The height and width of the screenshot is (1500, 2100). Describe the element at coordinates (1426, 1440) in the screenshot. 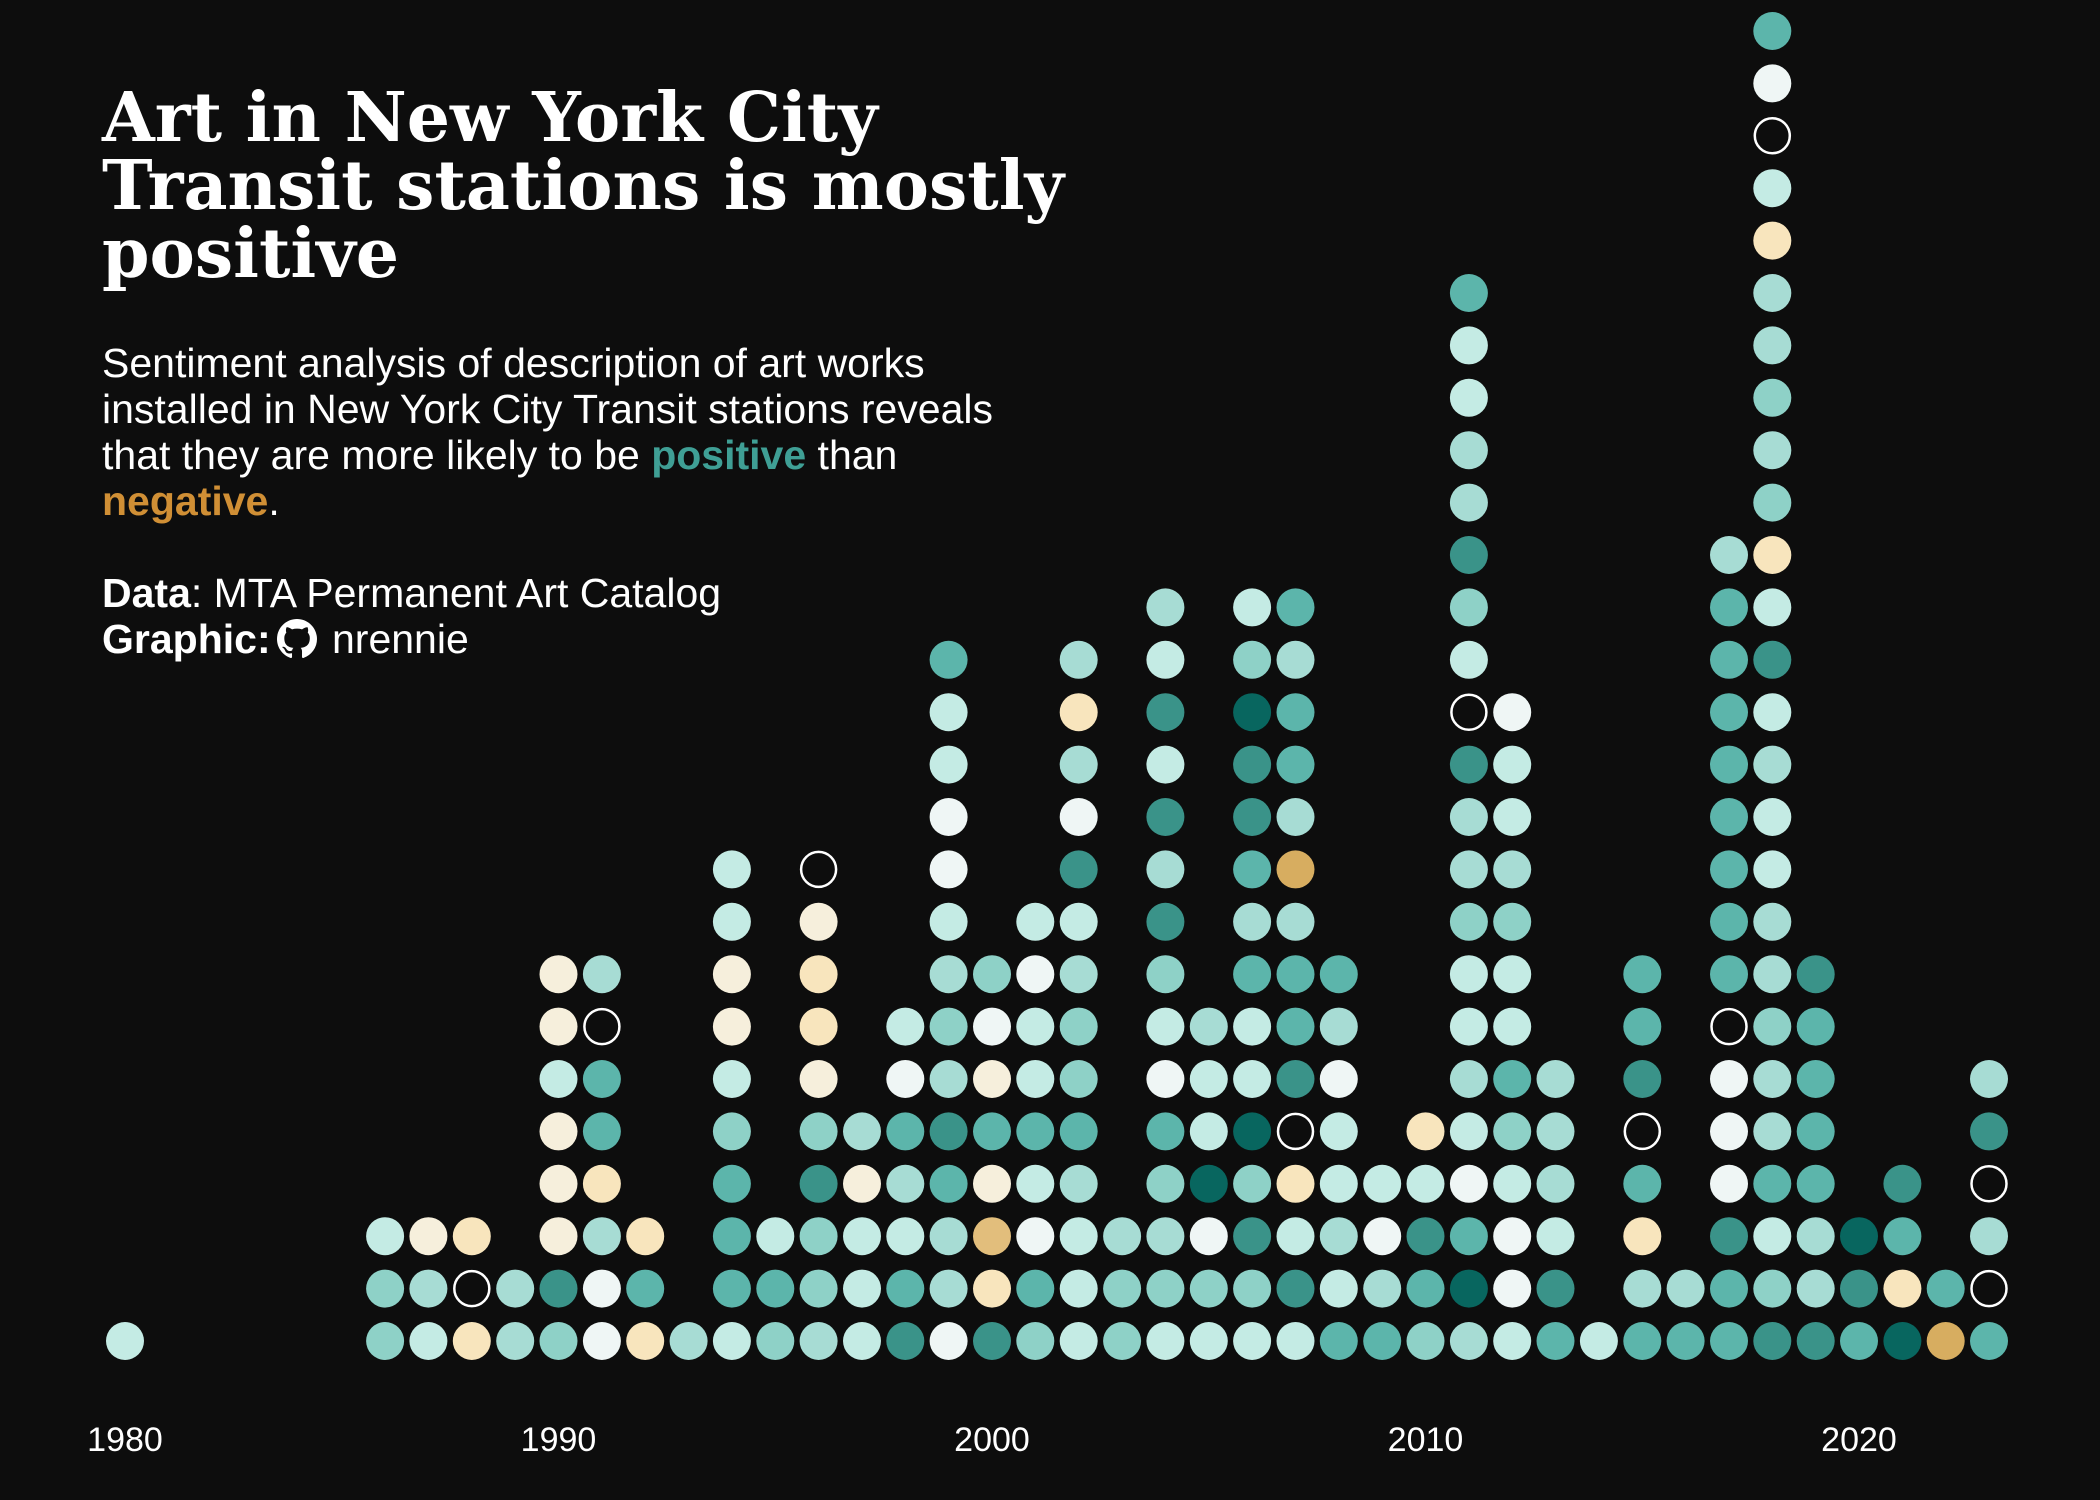

I see `x-tick-2010: 2010` at that location.